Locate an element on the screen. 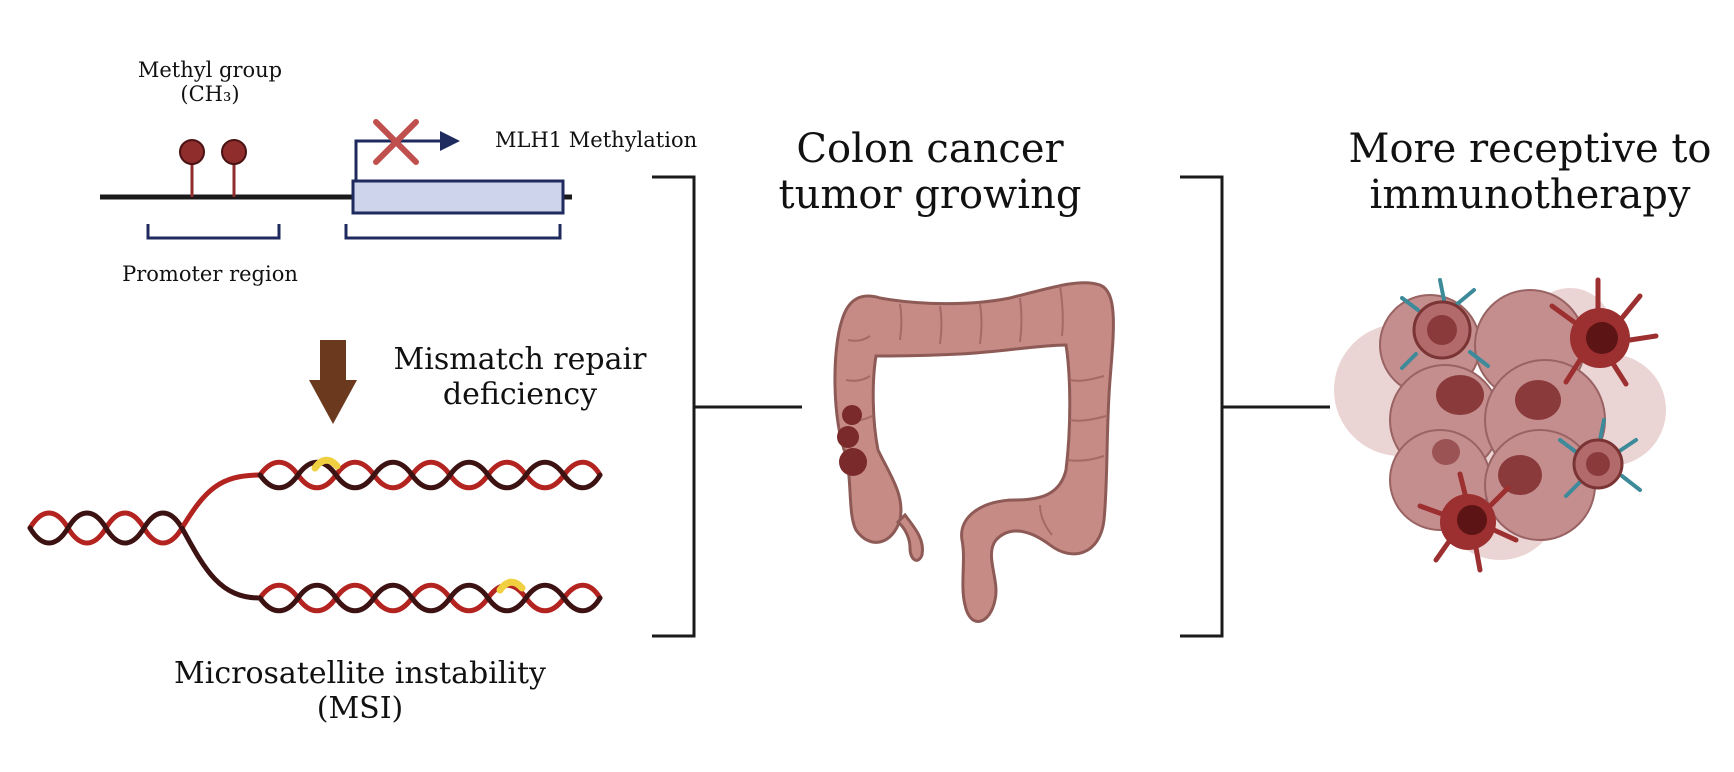 Image resolution: width=1734 pixels, height=772 pixels. msi-label-line1: Microsatellite instability is located at coordinates (360, 673).